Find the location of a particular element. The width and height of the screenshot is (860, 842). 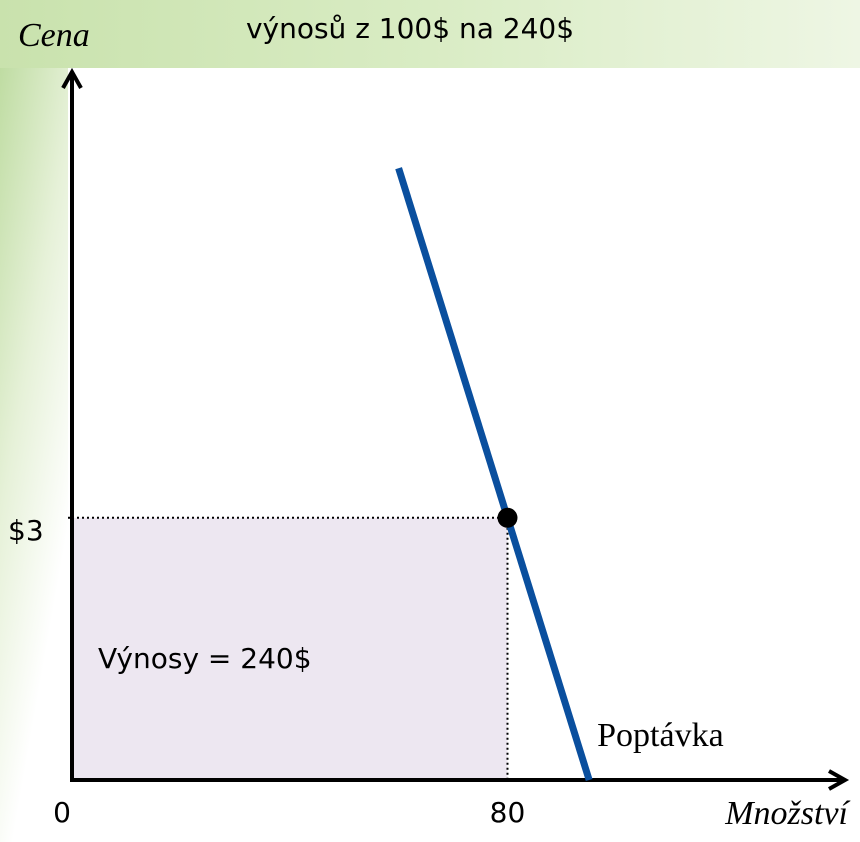

x-axis-label: Množství is located at coordinates (787, 813).